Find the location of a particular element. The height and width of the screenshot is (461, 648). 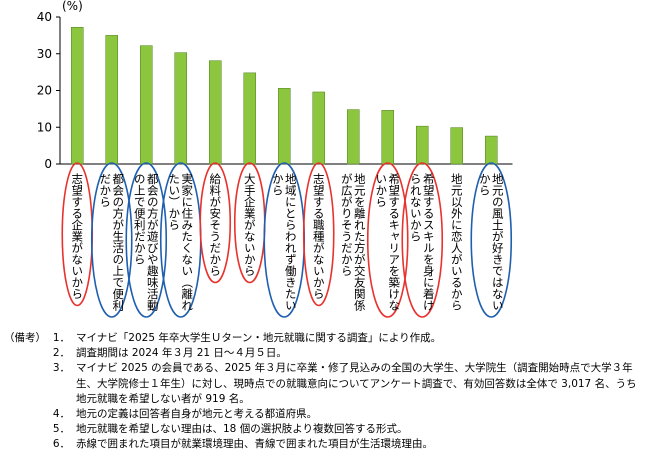

note-item: 5． 地元就職を希望しない理由は、18 個の選択肢より複数回答する形式。 is located at coordinates (324, 429).